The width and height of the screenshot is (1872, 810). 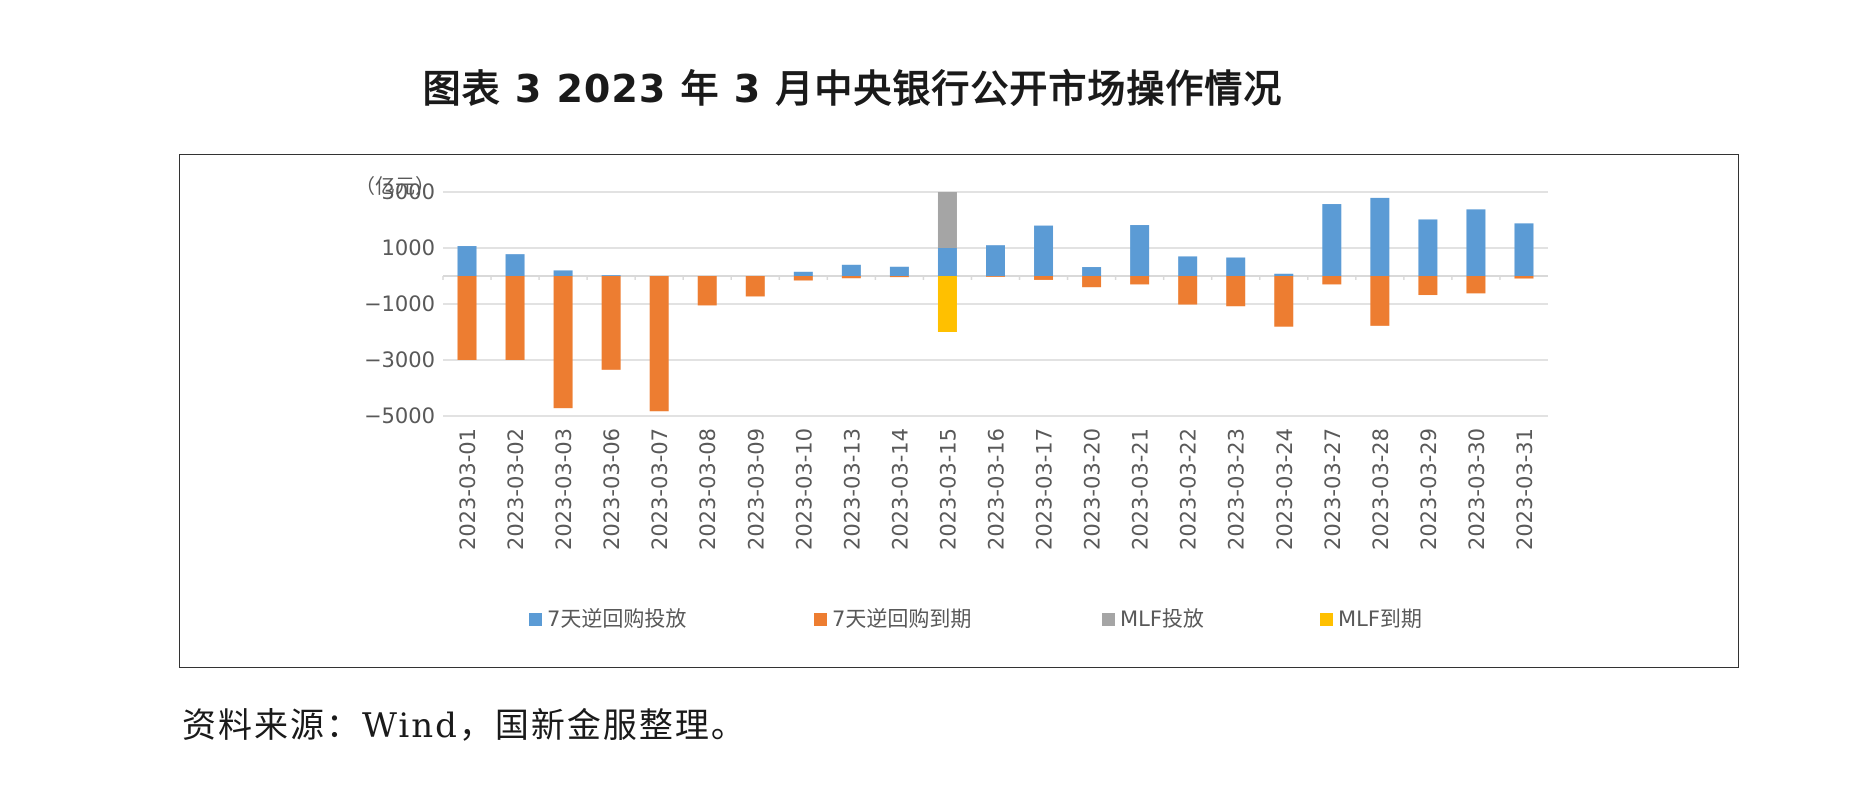 I want to click on y-tick-label: −3000, so click(x=399, y=360).